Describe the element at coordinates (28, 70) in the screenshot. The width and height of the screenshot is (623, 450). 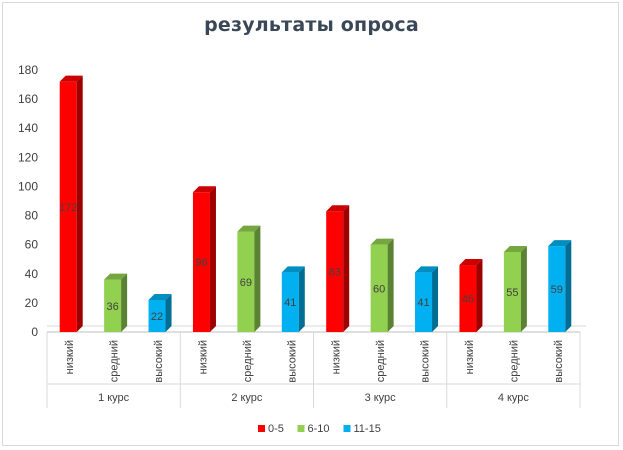
I see `y-tick-label: 180` at that location.